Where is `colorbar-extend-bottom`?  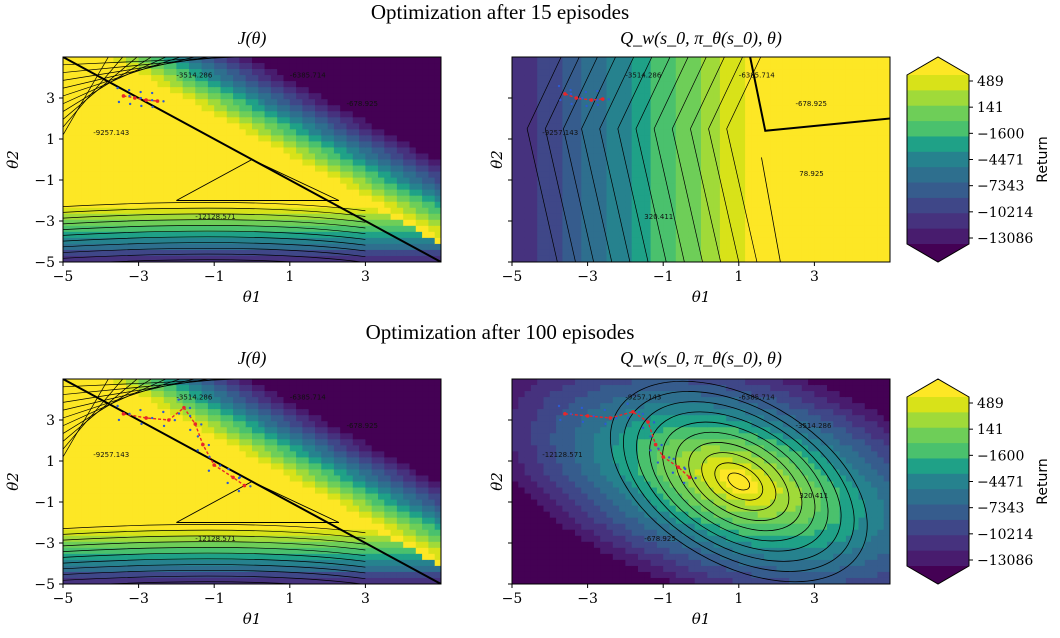
colorbar-extend-bottom is located at coordinates (938, 253).